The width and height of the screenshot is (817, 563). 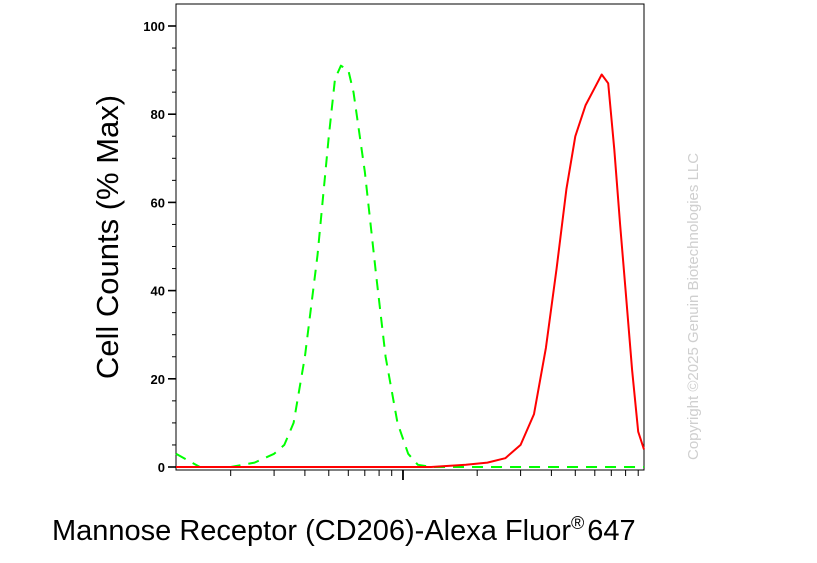 What do you see at coordinates (611, 531) in the screenshot?
I see `x-axis-label-suffix: 647` at bounding box center [611, 531].